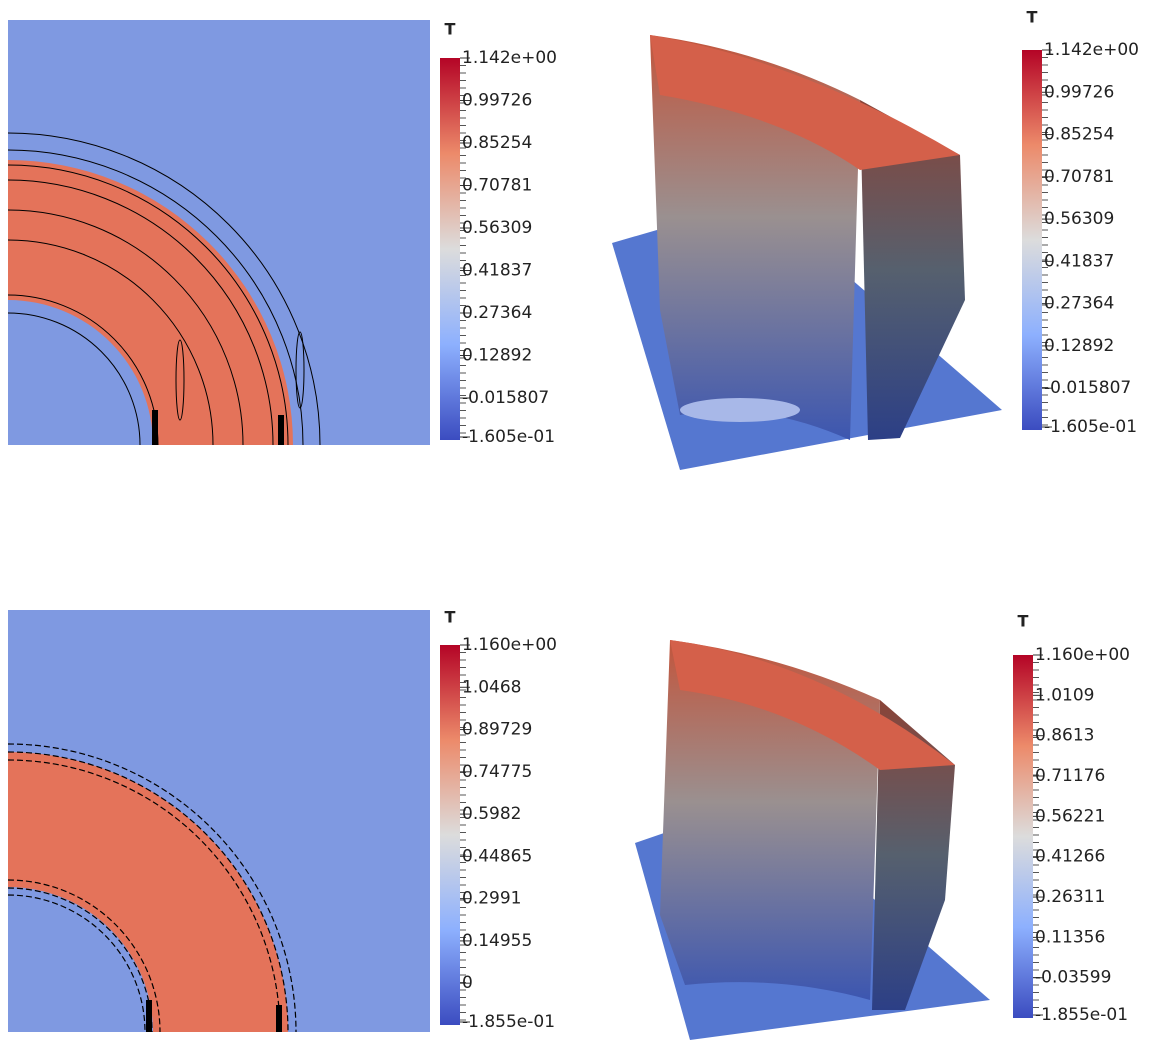 The width and height of the screenshot is (1167, 1054). I want to click on colorbar-label: 0.5982, so click(491, 814).